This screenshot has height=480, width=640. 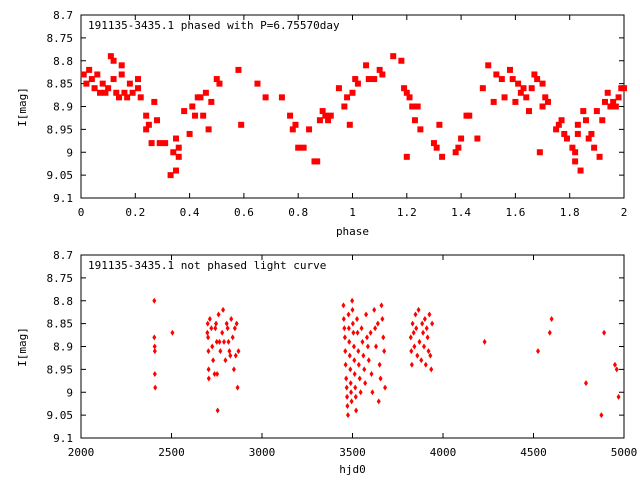 What do you see at coordinates (624, 452) in the screenshot?
I see `unphased-x-tick-label: 5000` at bounding box center [624, 452].